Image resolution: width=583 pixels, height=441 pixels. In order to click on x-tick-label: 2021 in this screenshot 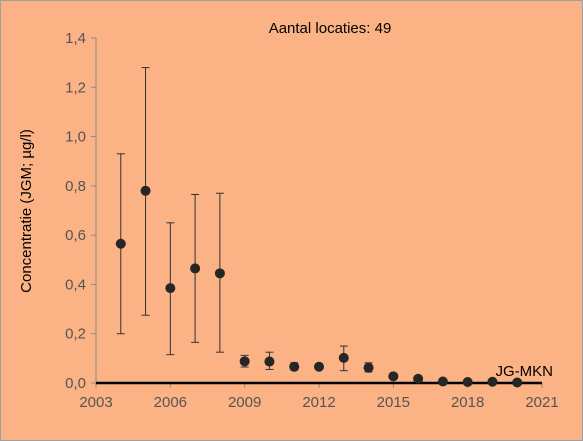, I will do `click(541, 402)`.